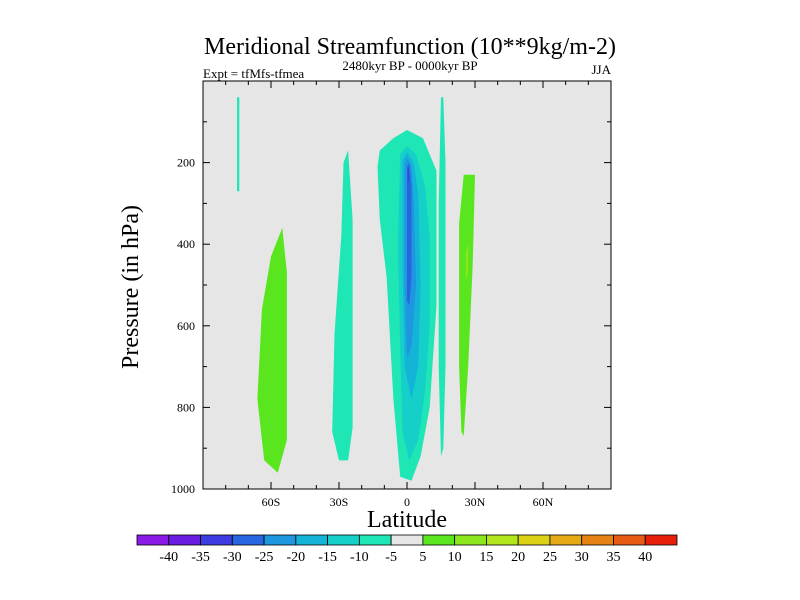 This screenshot has height=600, width=800. What do you see at coordinates (409, 234) in the screenshot?
I see `contour-region-neg-25to30-equatorial` at bounding box center [409, 234].